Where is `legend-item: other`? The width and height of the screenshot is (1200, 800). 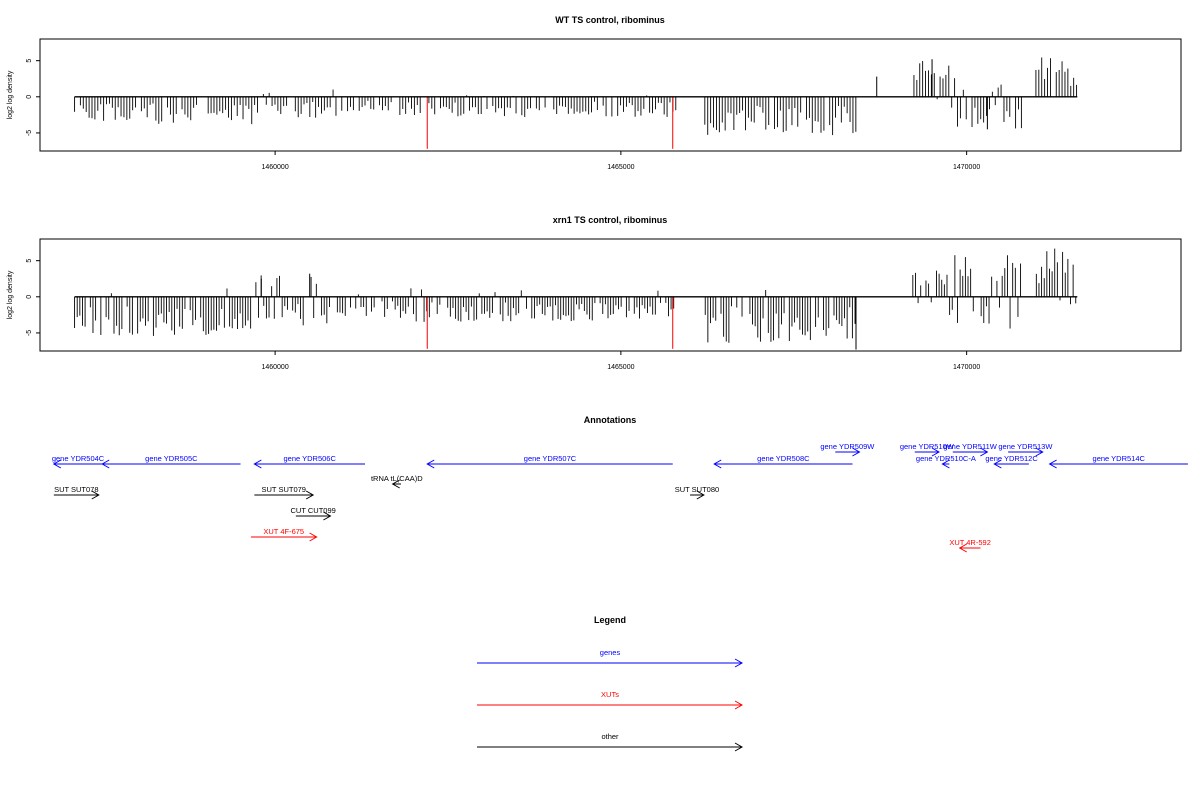
legend-item: other is located at coordinates (610, 742).